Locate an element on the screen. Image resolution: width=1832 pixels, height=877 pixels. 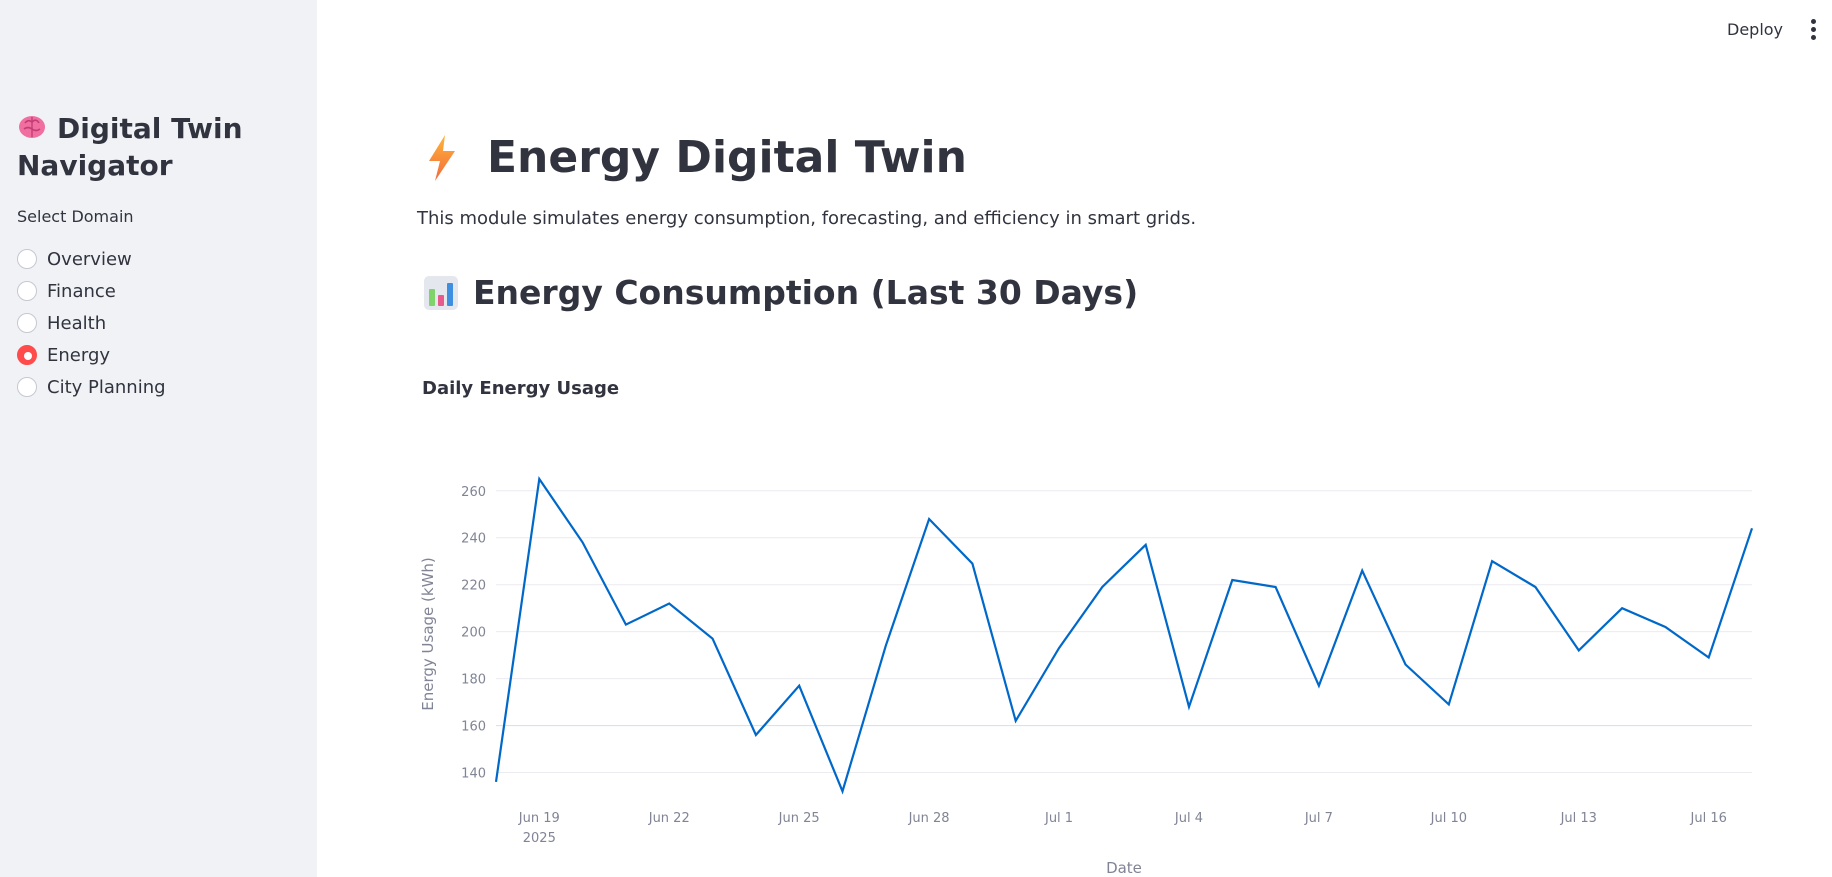
radio-option-finance: Finance is located at coordinates (91, 291).